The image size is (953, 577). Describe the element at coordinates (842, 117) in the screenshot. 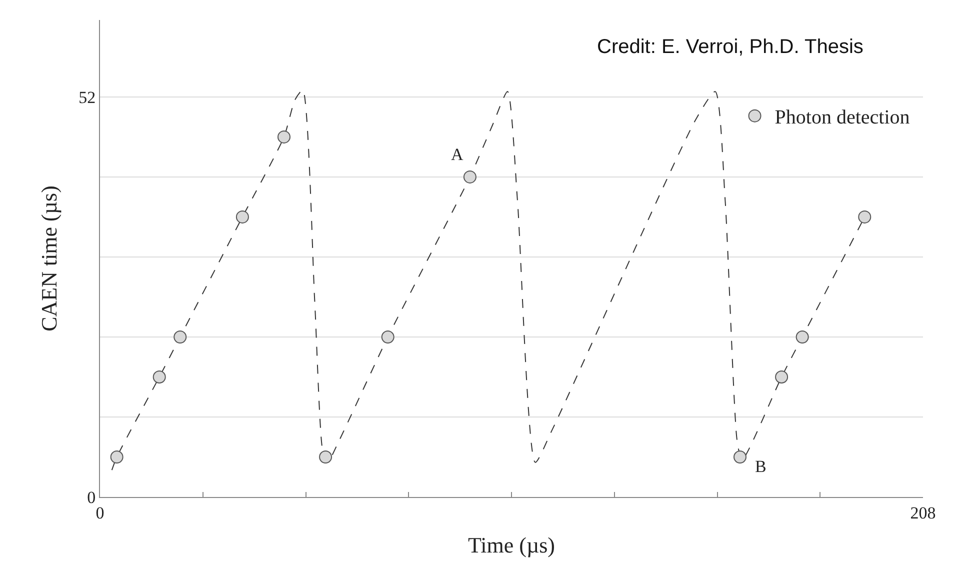

I see `legend-label: Photon detection` at that location.